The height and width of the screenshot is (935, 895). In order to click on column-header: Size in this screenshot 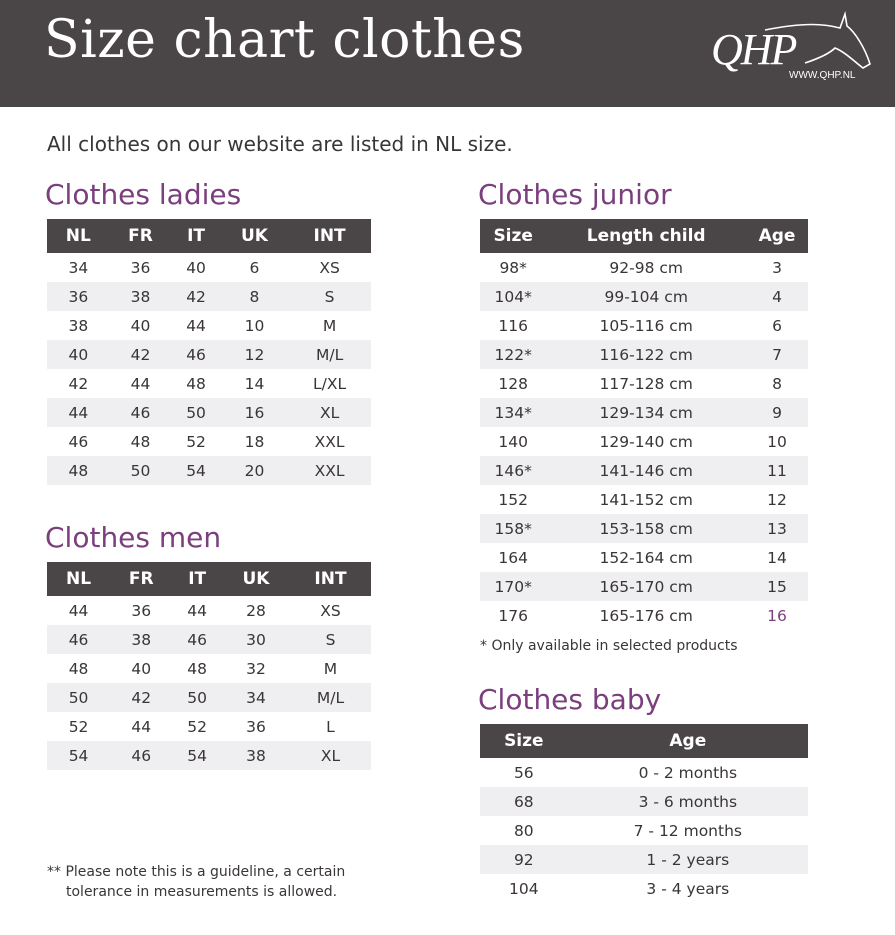, I will do `click(513, 236)`.